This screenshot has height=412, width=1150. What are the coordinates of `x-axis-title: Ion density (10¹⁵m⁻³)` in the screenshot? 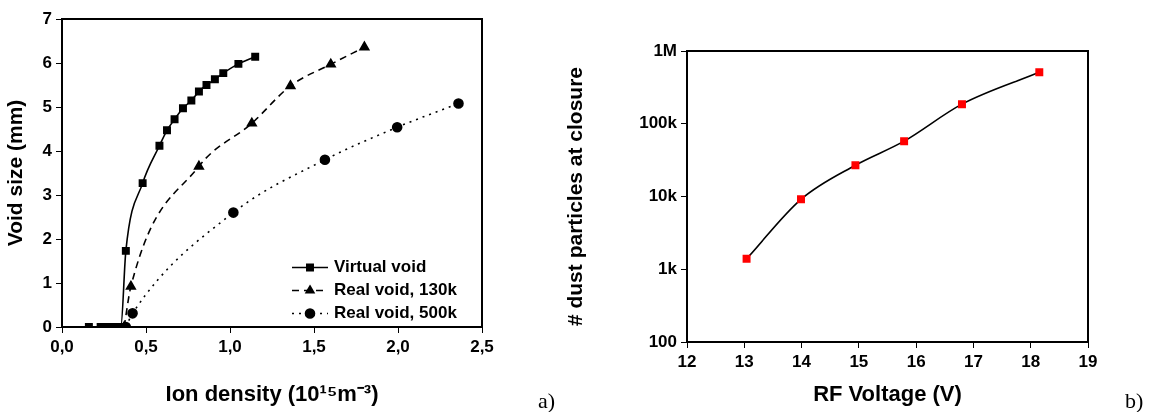 It's located at (272, 393).